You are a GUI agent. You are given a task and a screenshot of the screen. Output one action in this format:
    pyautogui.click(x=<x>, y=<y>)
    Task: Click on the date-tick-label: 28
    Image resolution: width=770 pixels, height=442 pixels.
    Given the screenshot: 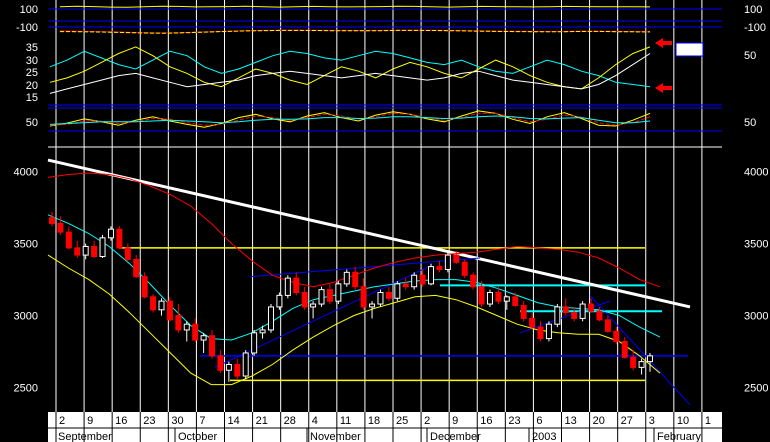 What is the action you would take?
    pyautogui.click(x=290, y=421)
    